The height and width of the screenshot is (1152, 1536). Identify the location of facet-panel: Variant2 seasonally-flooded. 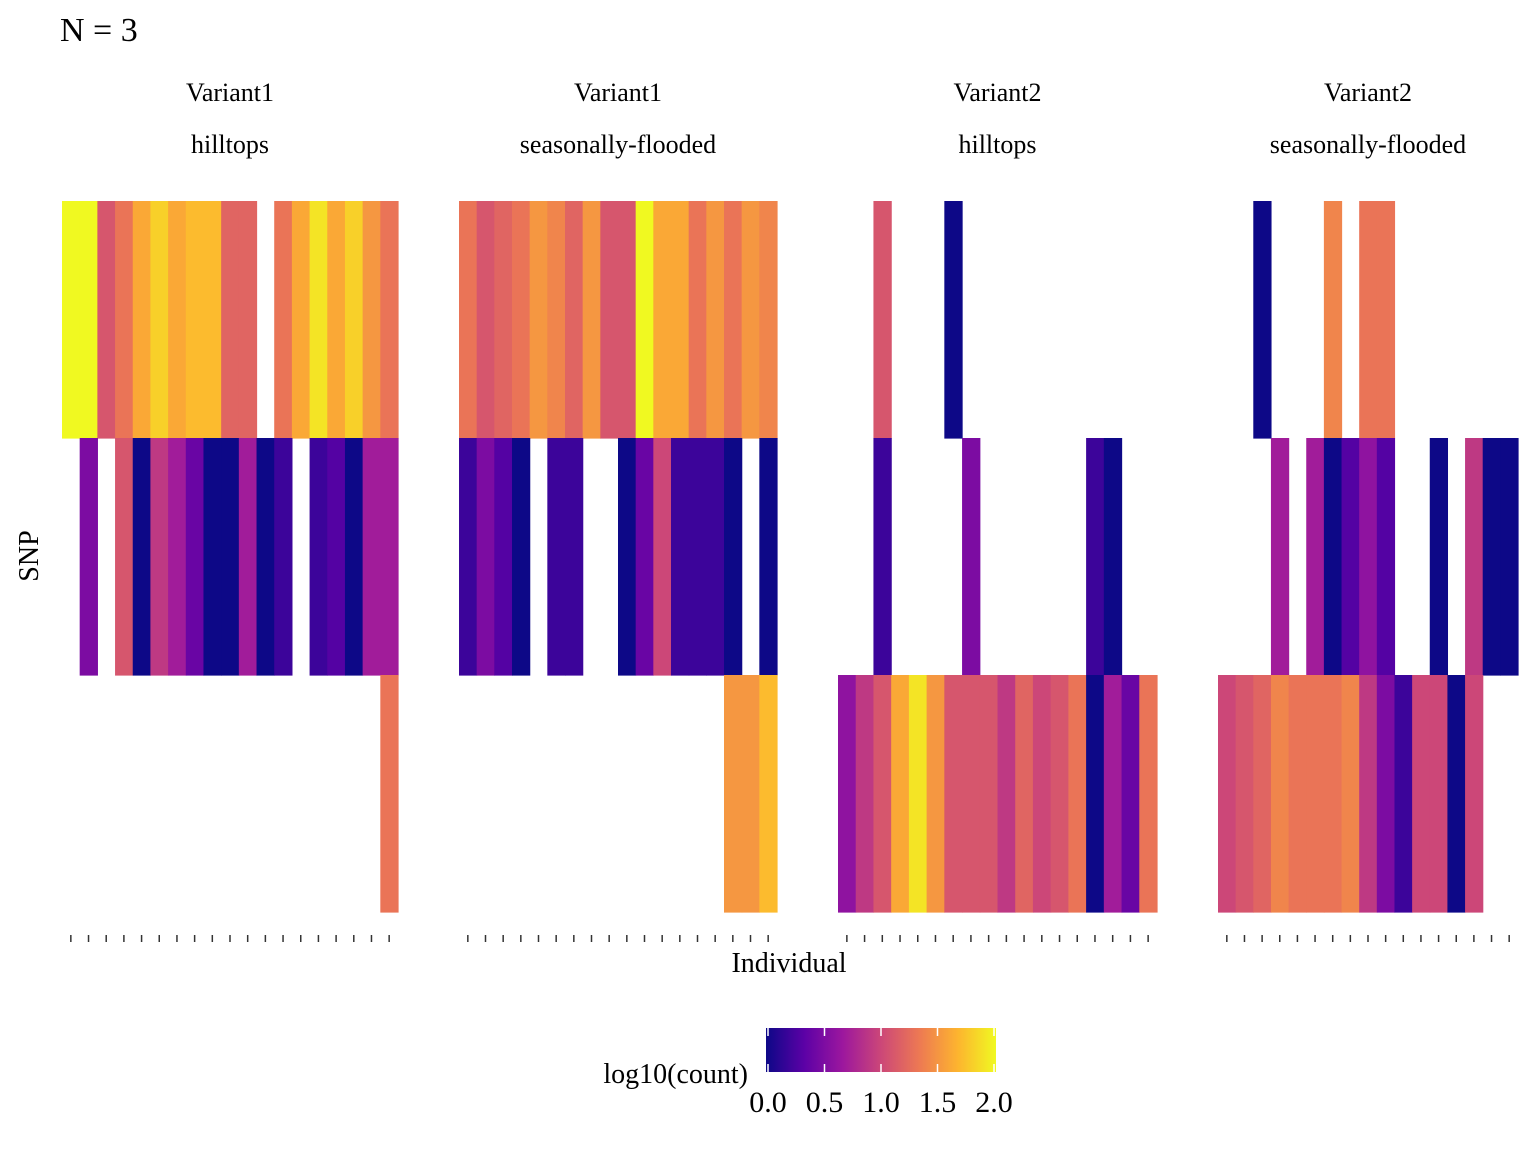
(1368, 510).